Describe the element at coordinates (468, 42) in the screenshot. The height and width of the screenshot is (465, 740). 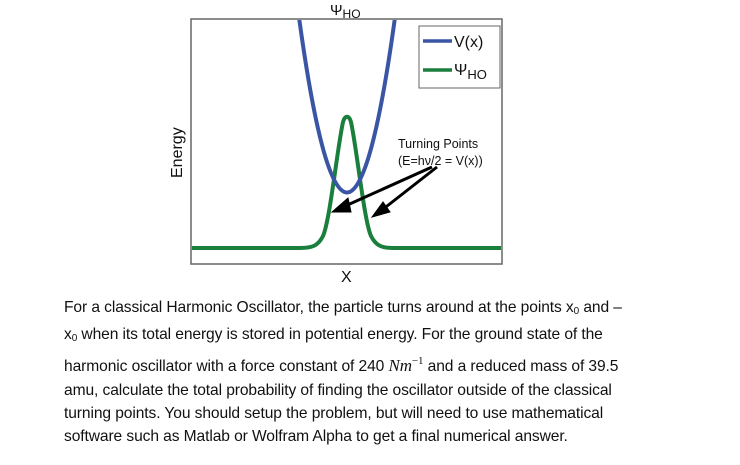
I see `legend-label-potential: V(x)` at that location.